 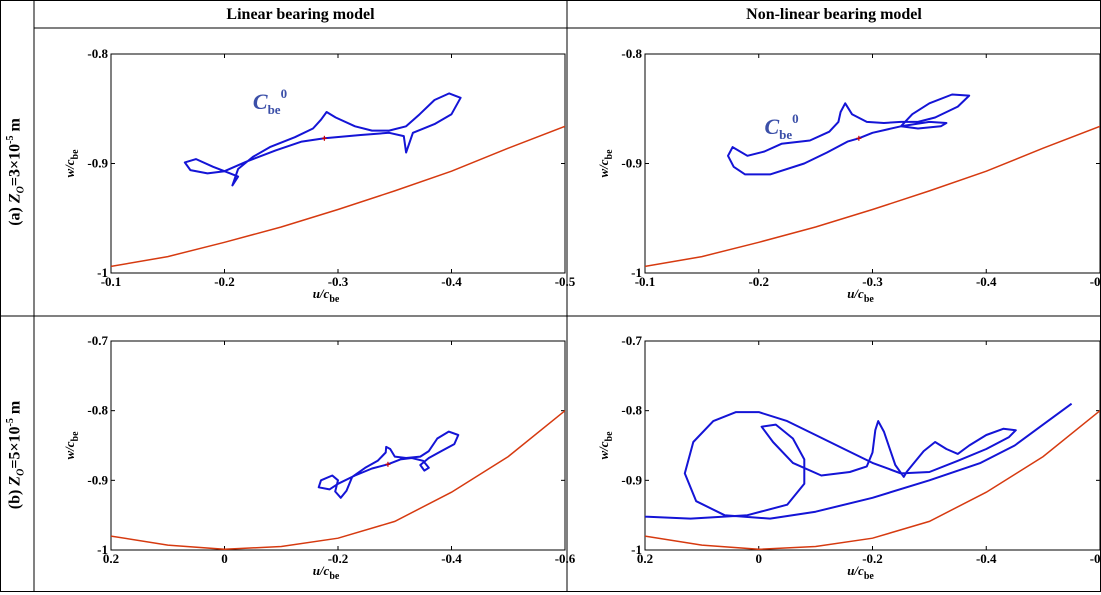 I want to click on column-header-nonlinear: Non-linear bearing model, so click(x=834, y=14).